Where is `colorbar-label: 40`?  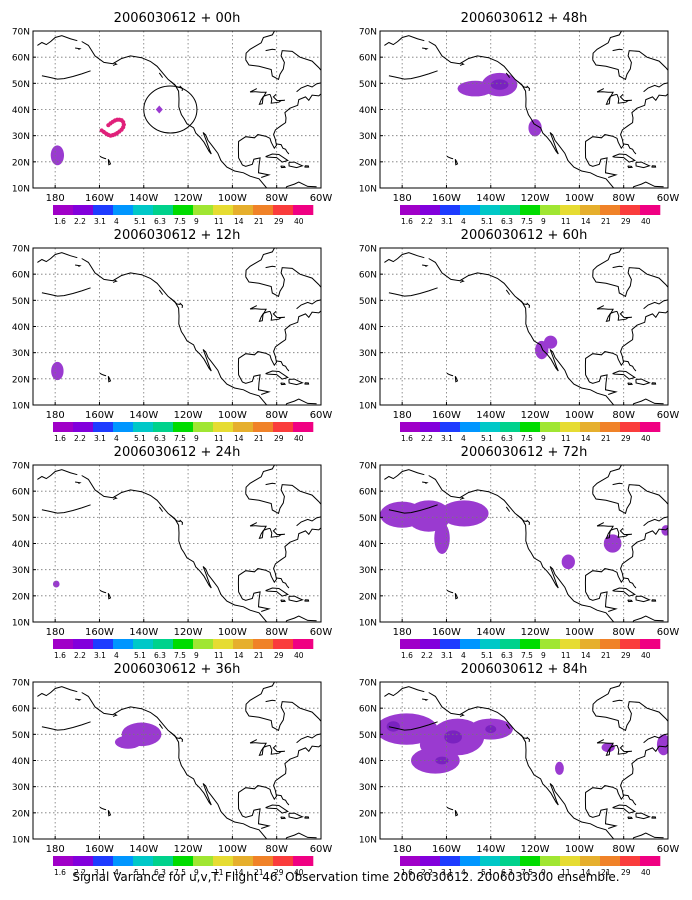
colorbar-label: 40 is located at coordinates (299, 438).